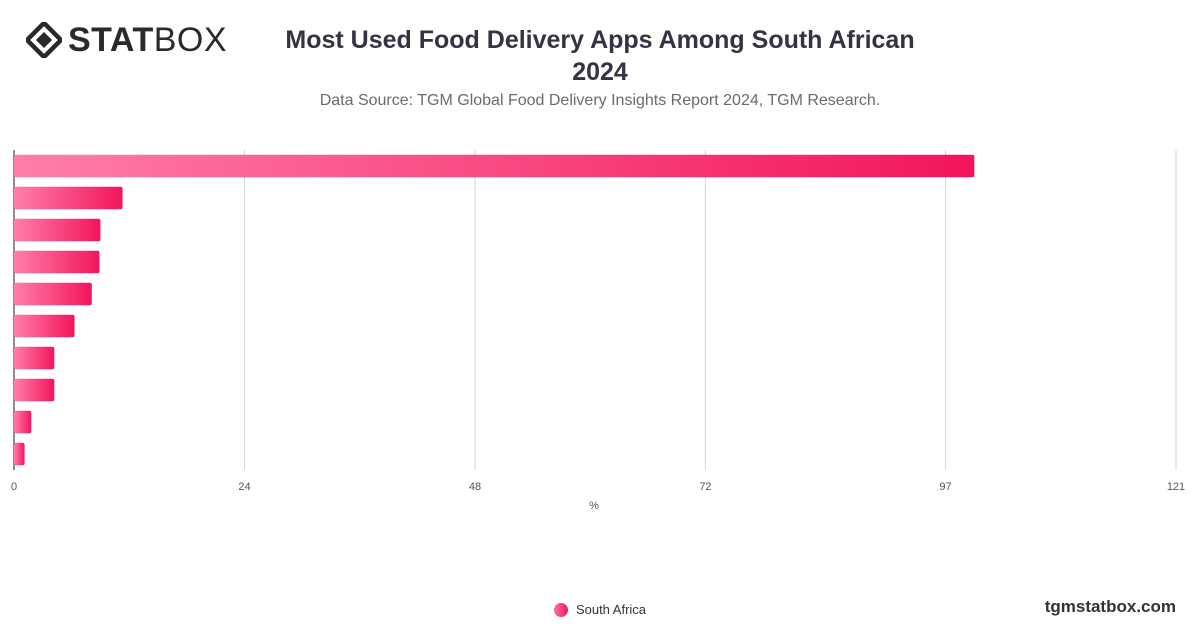  What do you see at coordinates (705, 487) in the screenshot?
I see `x-tick-label: 72` at bounding box center [705, 487].